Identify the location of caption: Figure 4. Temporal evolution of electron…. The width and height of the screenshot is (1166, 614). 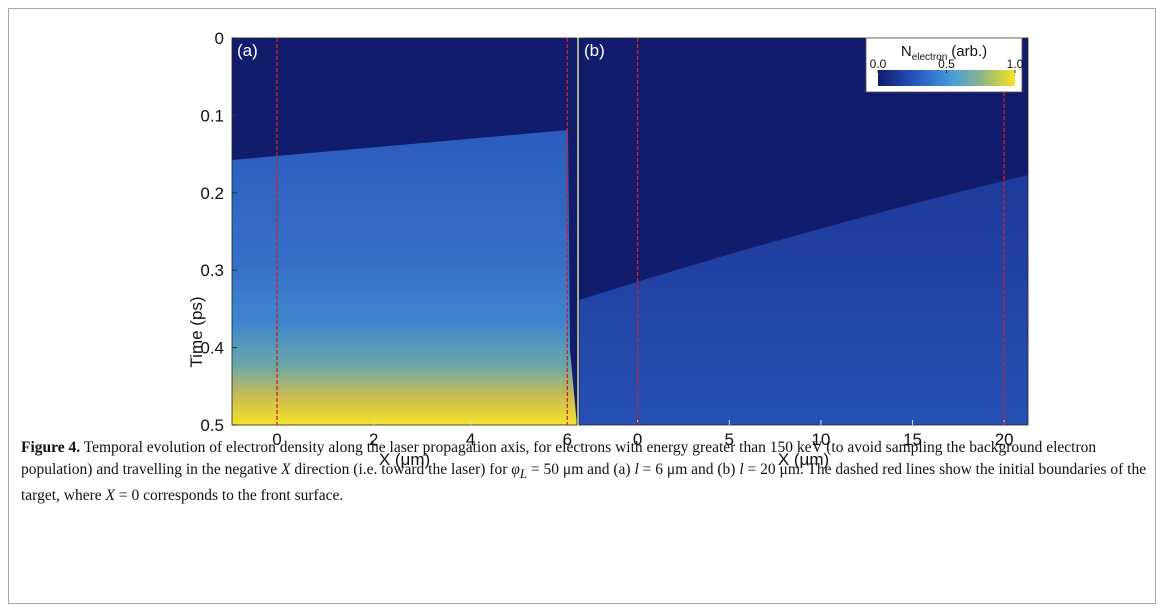
(585, 472).